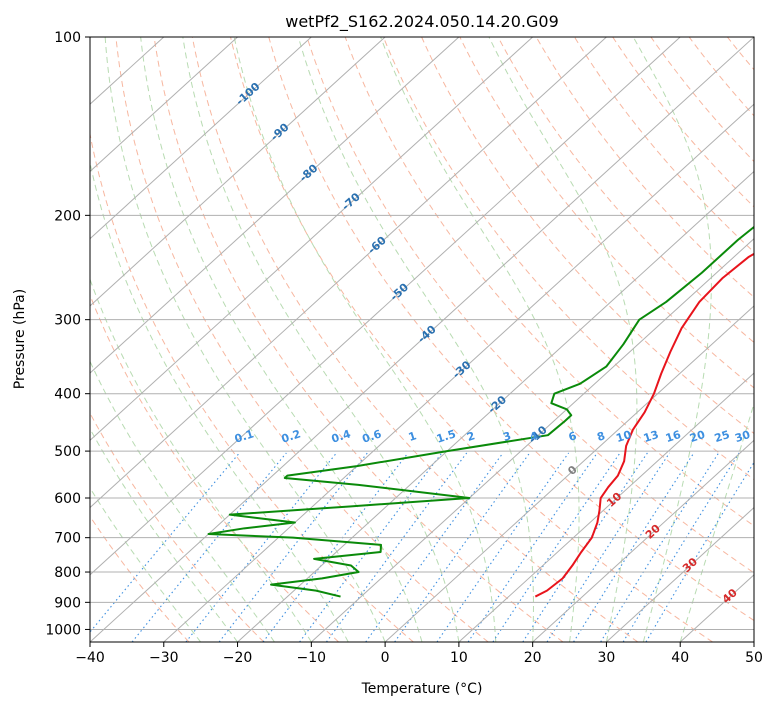 This screenshot has height=708, width=775. I want to click on mixing-ratio-label: 25, so click(722, 436).